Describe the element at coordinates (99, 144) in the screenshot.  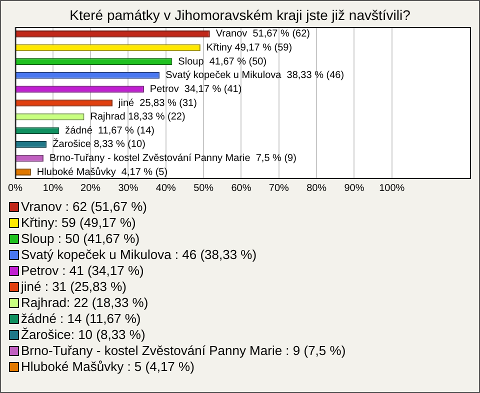
I see `data-label: Žarošice 8,33 % (10)` at that location.